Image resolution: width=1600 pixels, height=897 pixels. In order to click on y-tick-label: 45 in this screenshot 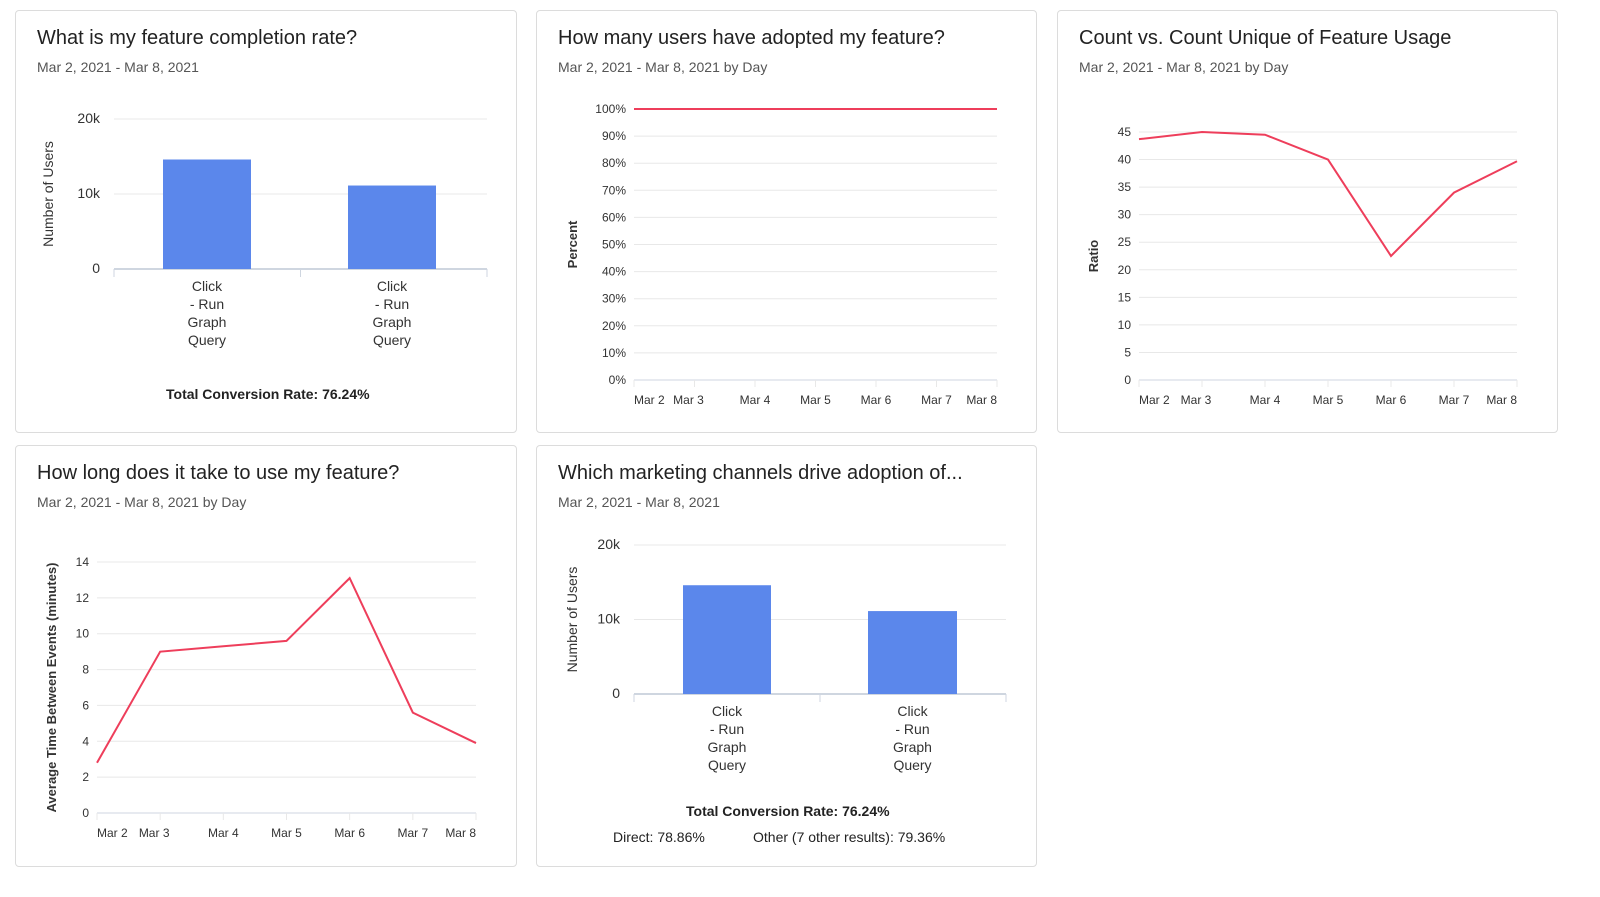, I will do `click(1125, 132)`.